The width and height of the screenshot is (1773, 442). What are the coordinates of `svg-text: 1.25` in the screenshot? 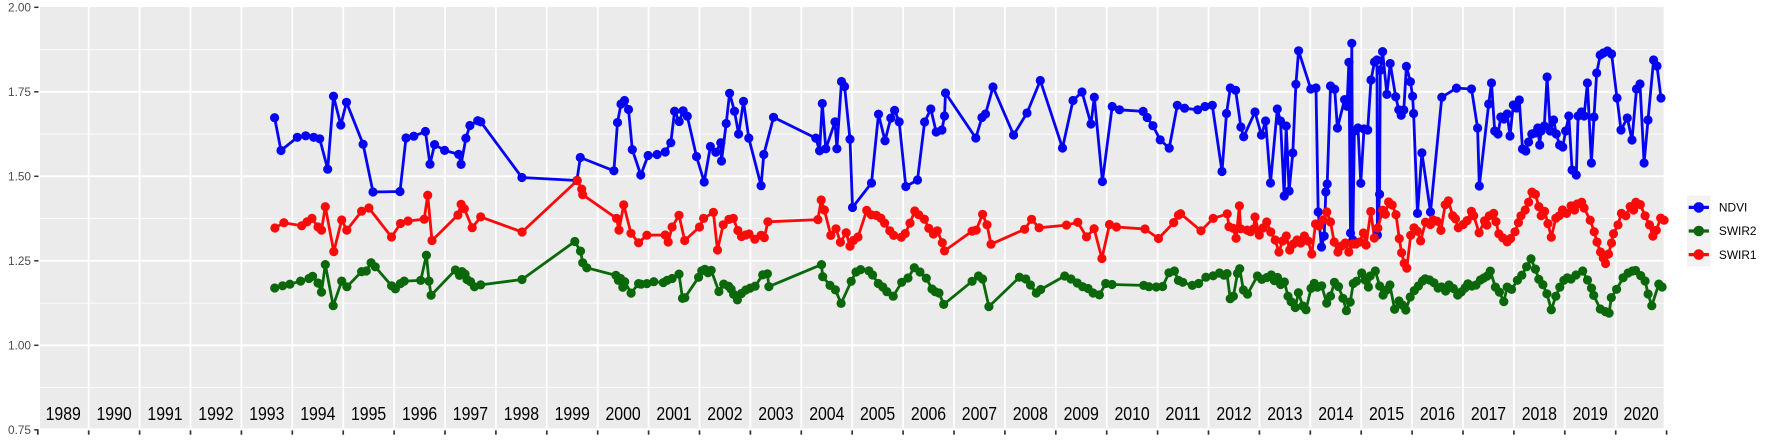 It's located at (19, 261).